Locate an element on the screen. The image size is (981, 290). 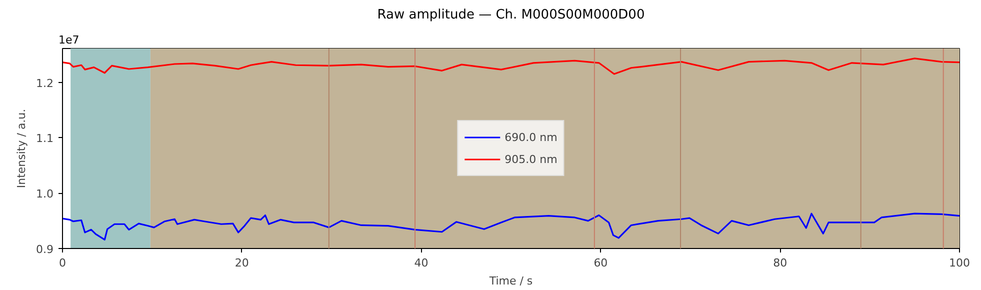
y-tick-label: 1.0 is located at coordinates (45, 194).